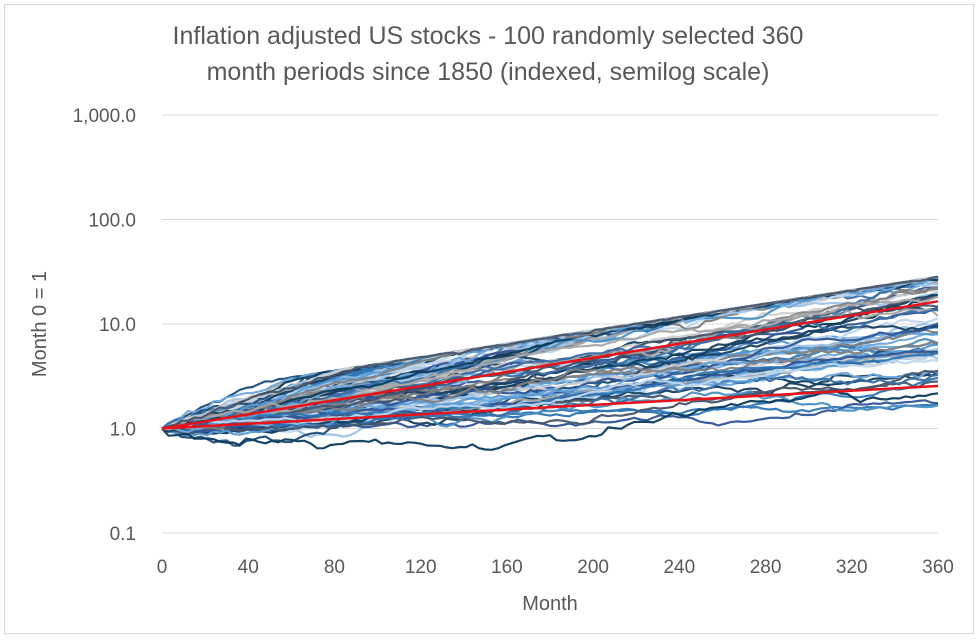  What do you see at coordinates (248, 567) in the screenshot?
I see `x-tick-label: 40` at bounding box center [248, 567].